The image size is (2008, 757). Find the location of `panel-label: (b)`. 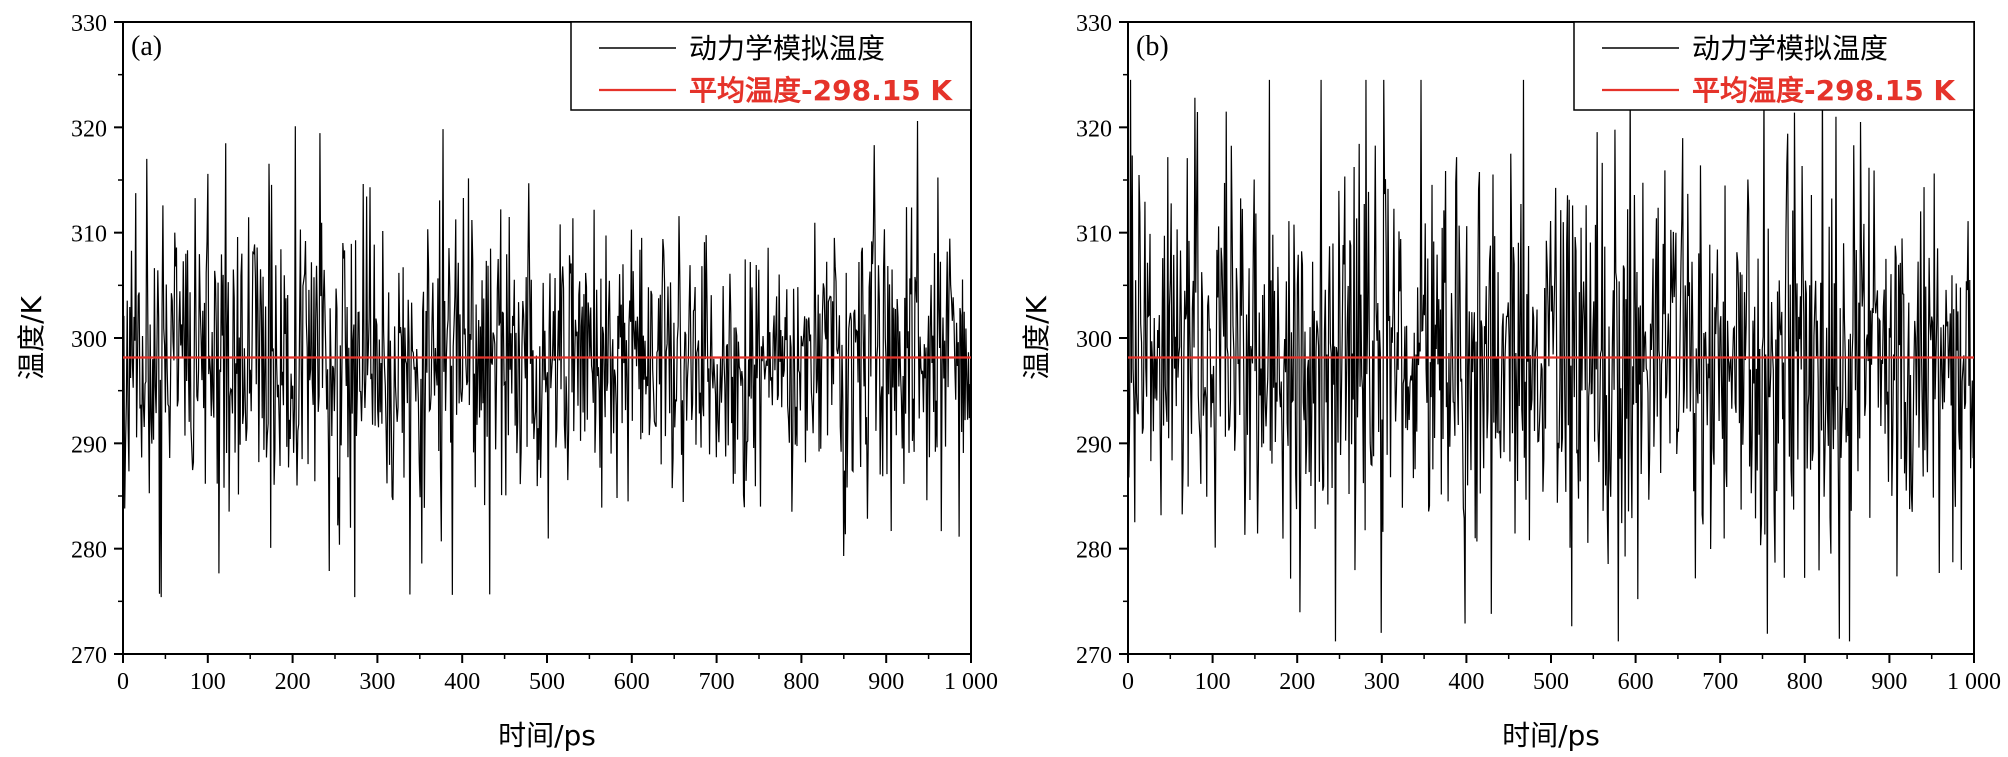

panel-label: (b) is located at coordinates (1152, 46).